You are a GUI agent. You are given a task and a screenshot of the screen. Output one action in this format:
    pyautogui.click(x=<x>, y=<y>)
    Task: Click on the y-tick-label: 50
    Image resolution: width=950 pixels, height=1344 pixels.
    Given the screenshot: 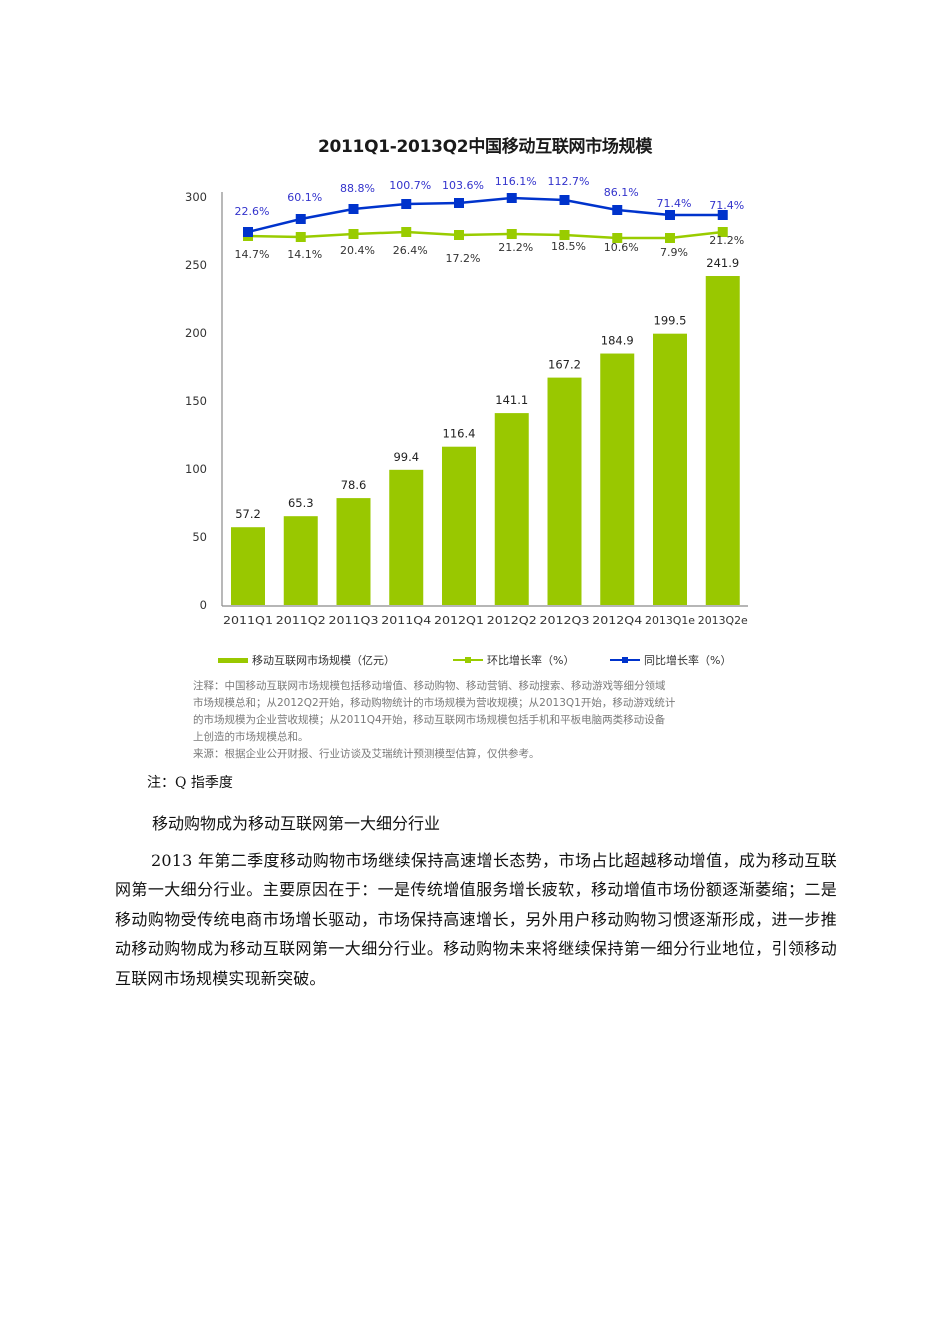 What is the action you would take?
    pyautogui.click(x=199, y=537)
    